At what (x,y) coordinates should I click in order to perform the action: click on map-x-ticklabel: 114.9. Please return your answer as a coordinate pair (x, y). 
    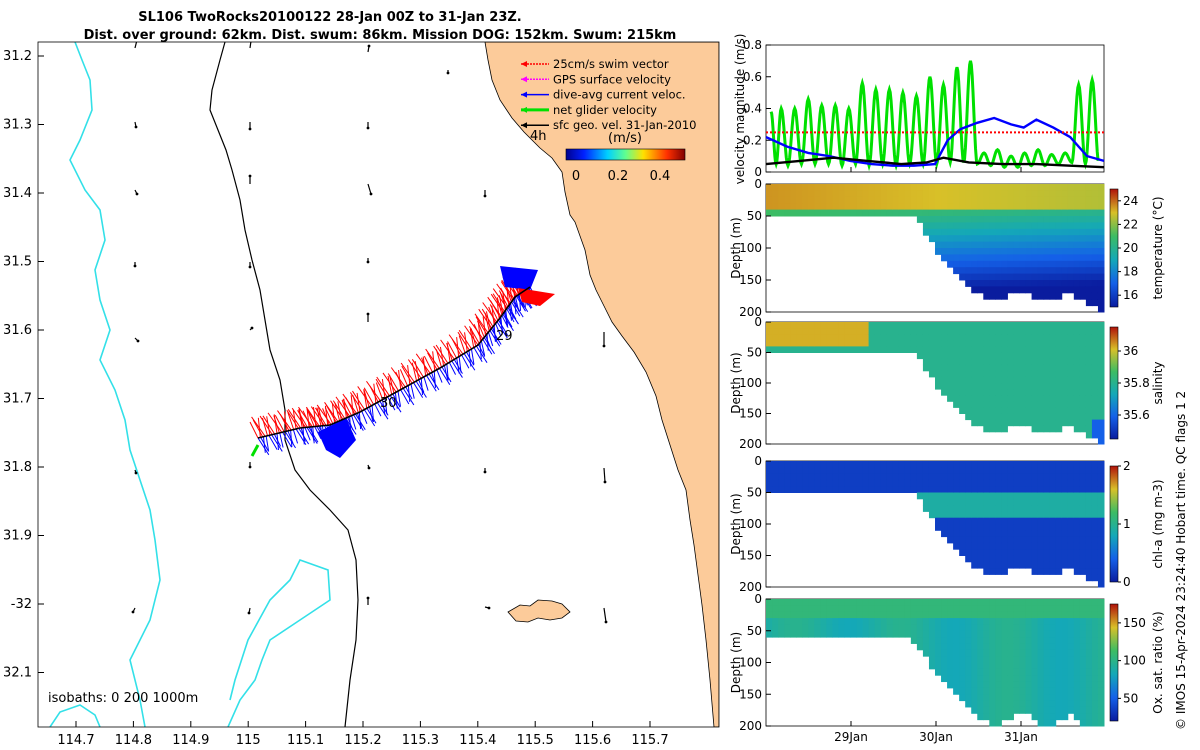
    Looking at the image, I should click on (190, 740).